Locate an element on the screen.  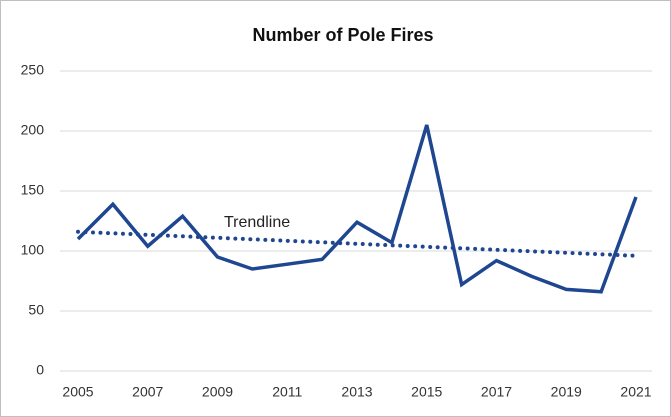
x-tick-label: 2013 is located at coordinates (356, 392).